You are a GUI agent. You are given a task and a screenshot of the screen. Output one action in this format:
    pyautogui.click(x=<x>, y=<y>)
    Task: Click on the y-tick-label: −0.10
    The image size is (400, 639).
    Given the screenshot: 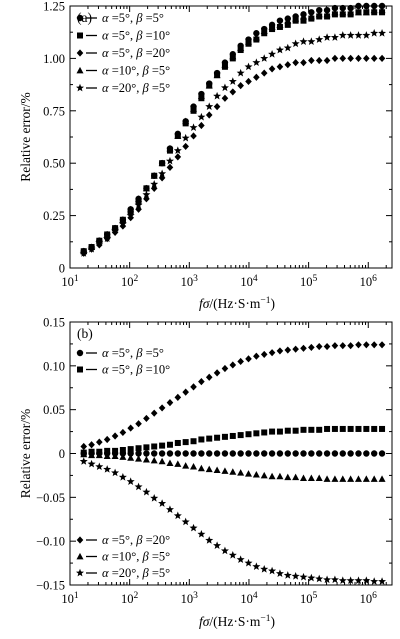 What is the action you would take?
    pyautogui.click(x=50, y=542)
    